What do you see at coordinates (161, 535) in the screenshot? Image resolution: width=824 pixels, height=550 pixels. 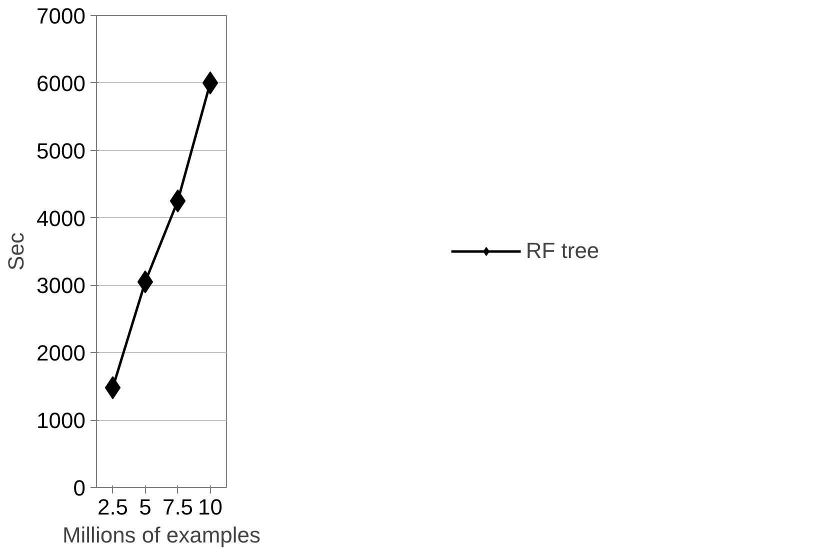 I see `x-axis-title: Millions of examples` at bounding box center [161, 535].